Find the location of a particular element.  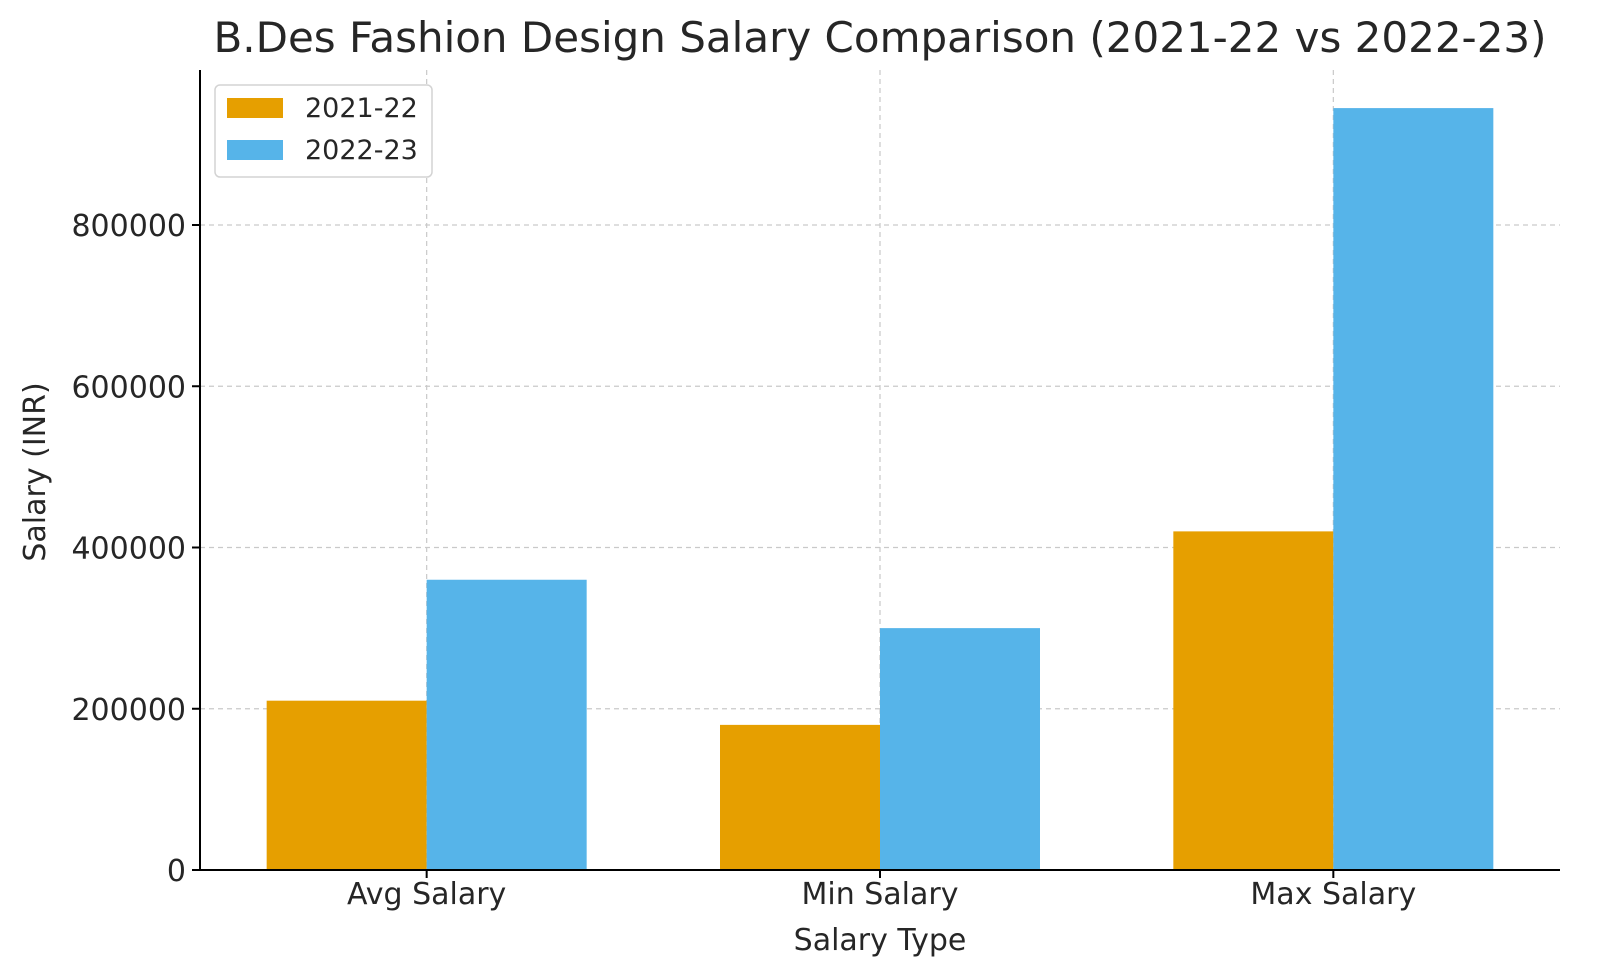

legend-label-2021-22: 2021-22 is located at coordinates (361, 108).